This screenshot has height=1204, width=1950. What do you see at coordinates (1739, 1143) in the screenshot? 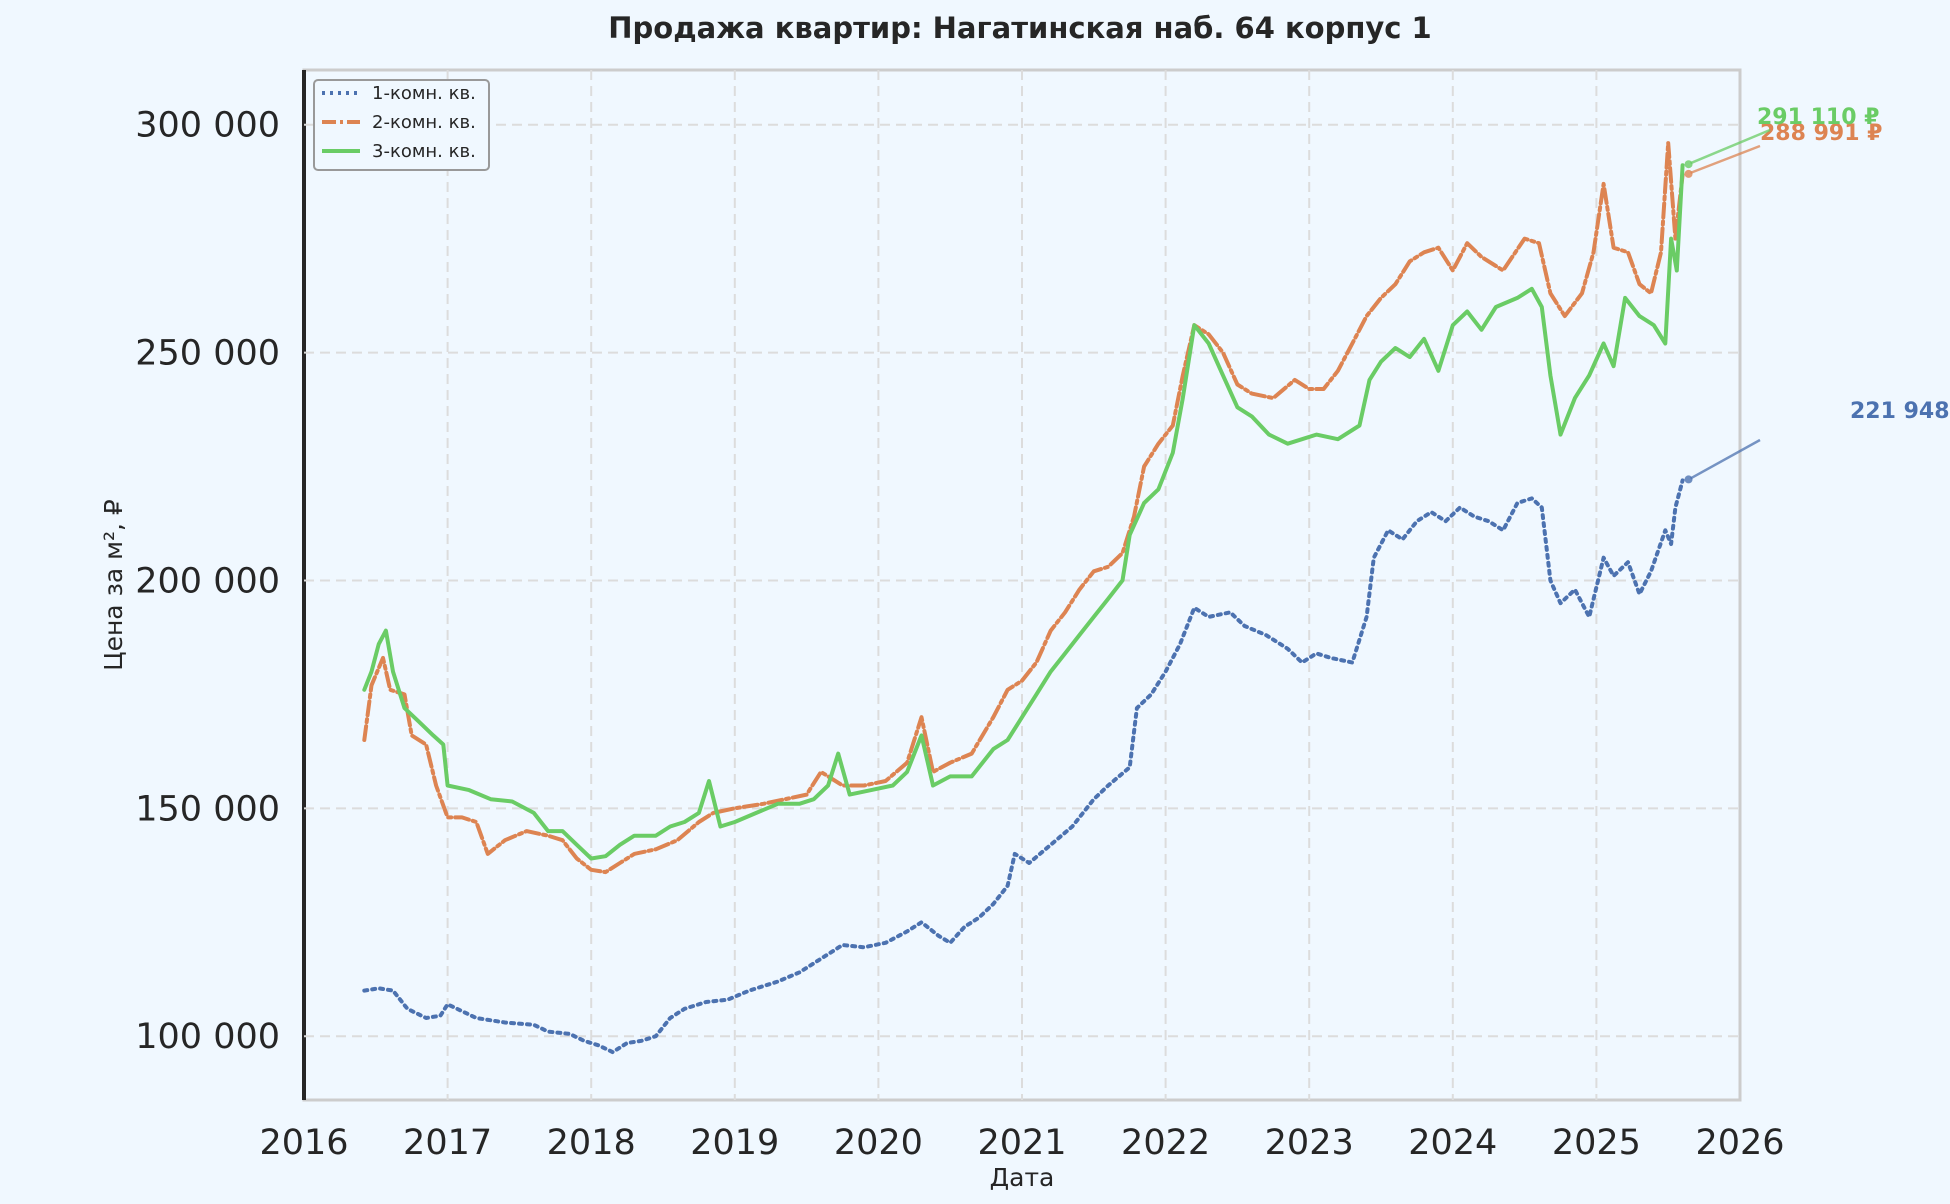
I see `x-tick-label: 2026` at bounding box center [1739, 1143].